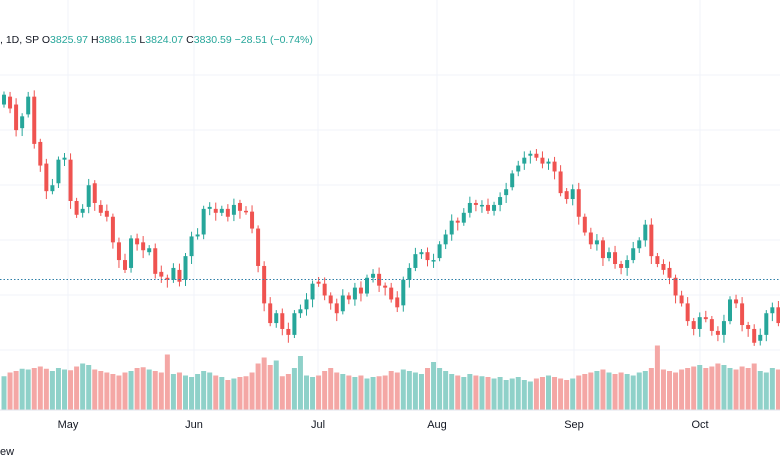  Describe the element at coordinates (12, 40) in the screenshot. I see `interval-label: 1D` at that location.